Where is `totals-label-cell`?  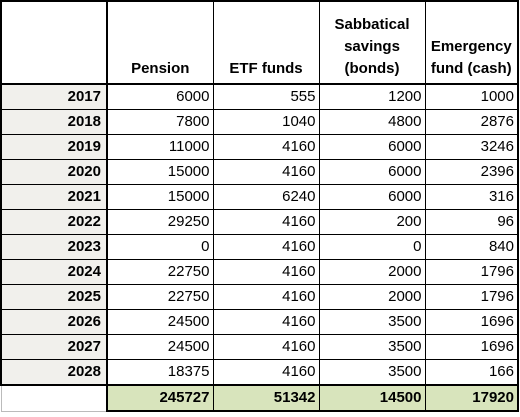
totals-label-cell is located at coordinates (54, 398).